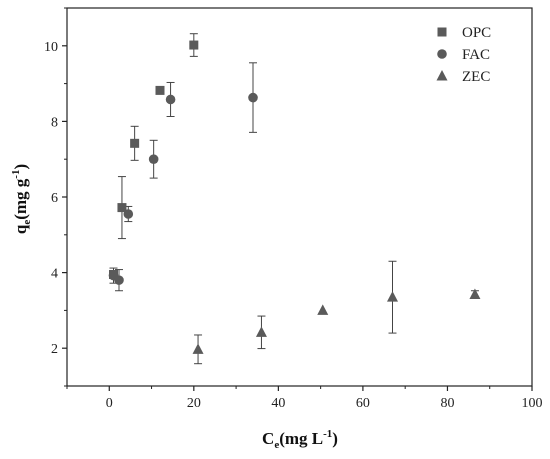 The height and width of the screenshot is (459, 550). I want to click on legend: OPC FAC ZEC, so click(463, 55).